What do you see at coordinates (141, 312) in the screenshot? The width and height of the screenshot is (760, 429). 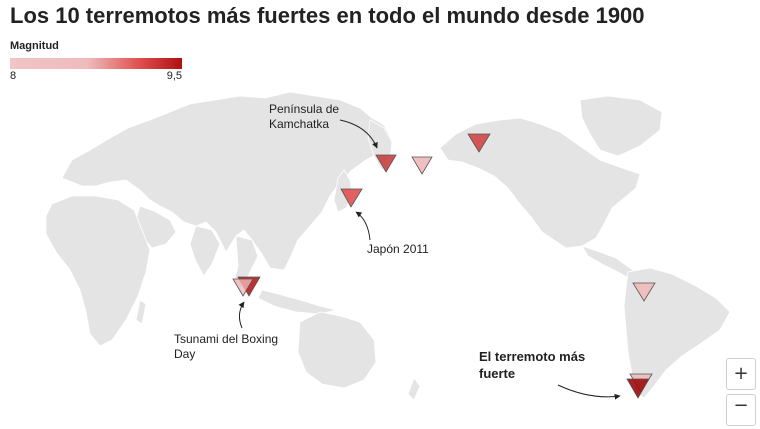 I see `land-madagascar` at bounding box center [141, 312].